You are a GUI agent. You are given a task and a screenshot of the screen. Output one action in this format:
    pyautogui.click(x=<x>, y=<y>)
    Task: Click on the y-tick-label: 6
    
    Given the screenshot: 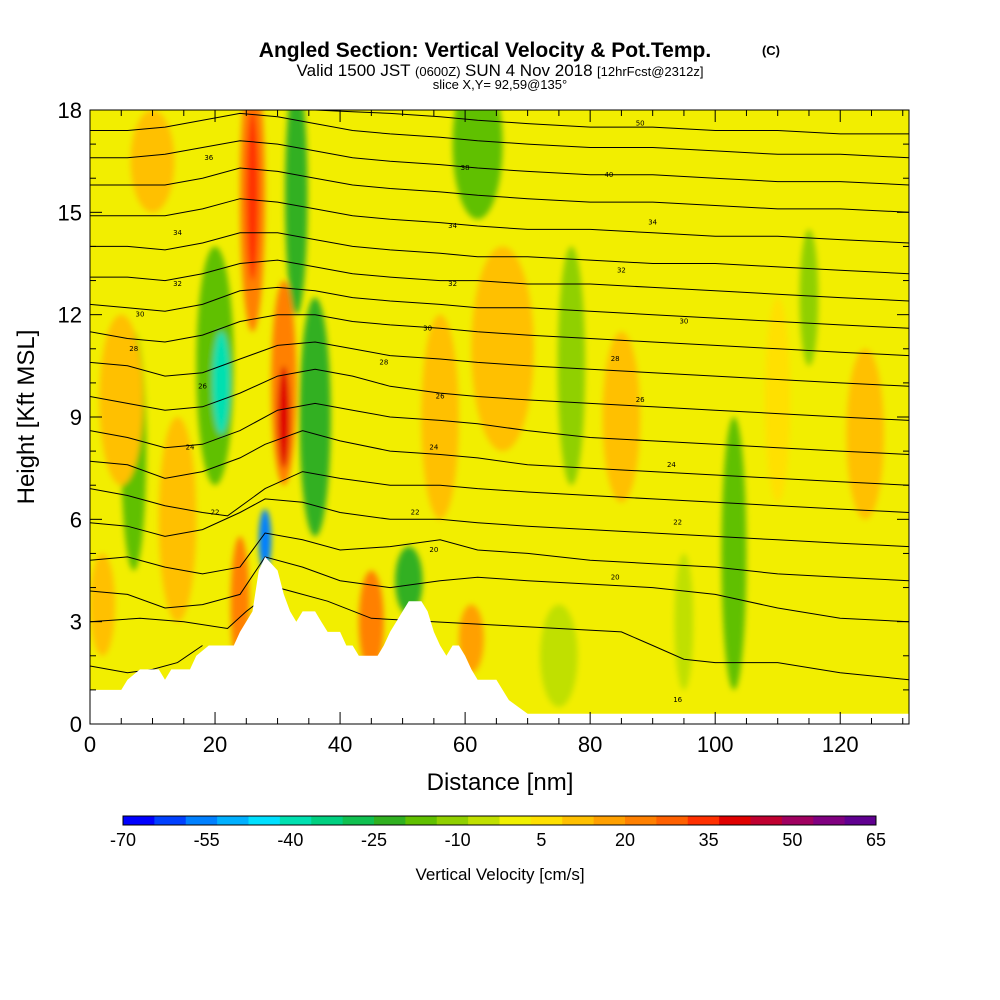 What is the action you would take?
    pyautogui.click(x=76, y=519)
    